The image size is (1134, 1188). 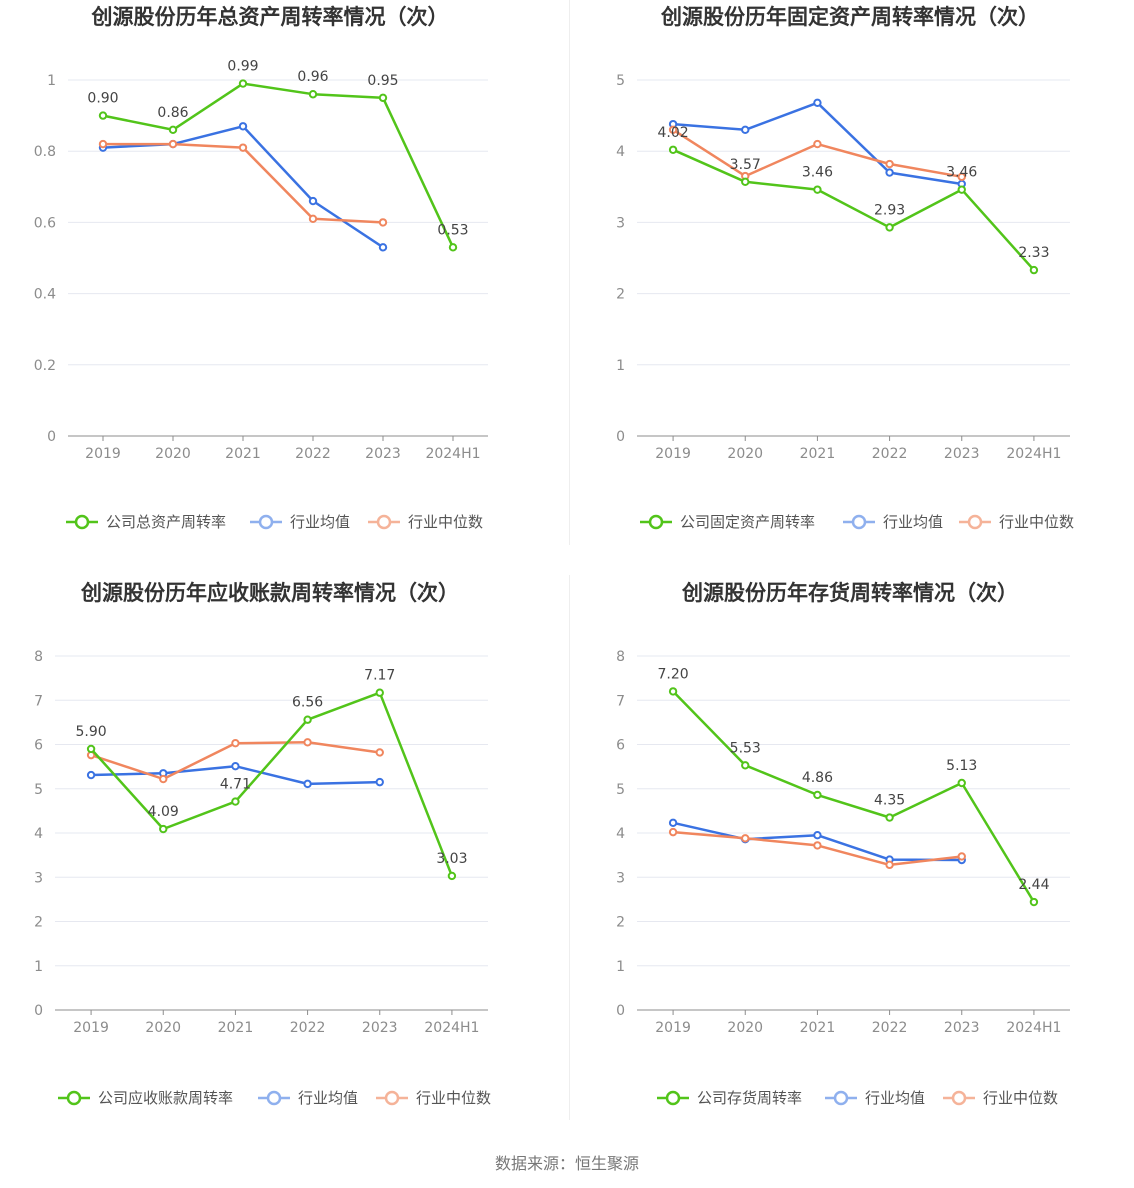 I want to click on data-label: 5.13, so click(x=961, y=766).